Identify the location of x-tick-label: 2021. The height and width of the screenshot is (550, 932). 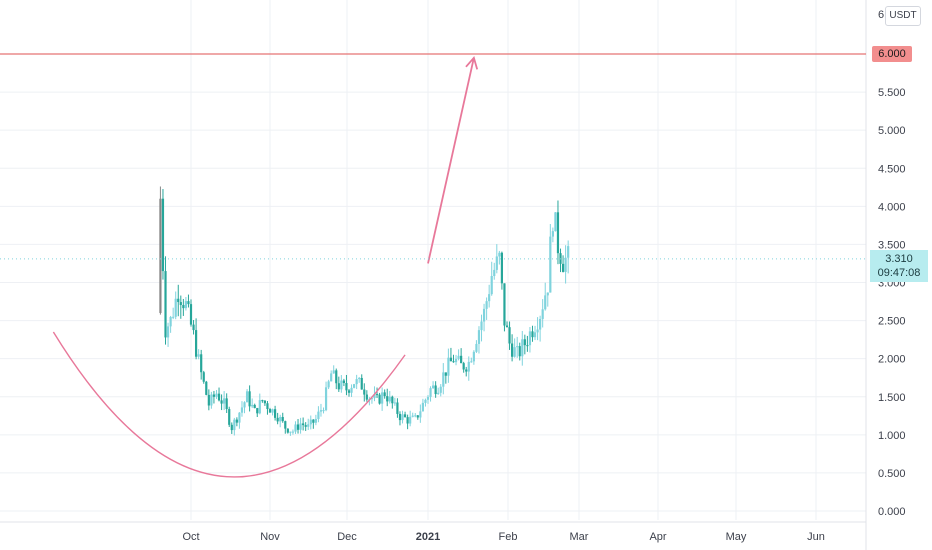
(428, 537).